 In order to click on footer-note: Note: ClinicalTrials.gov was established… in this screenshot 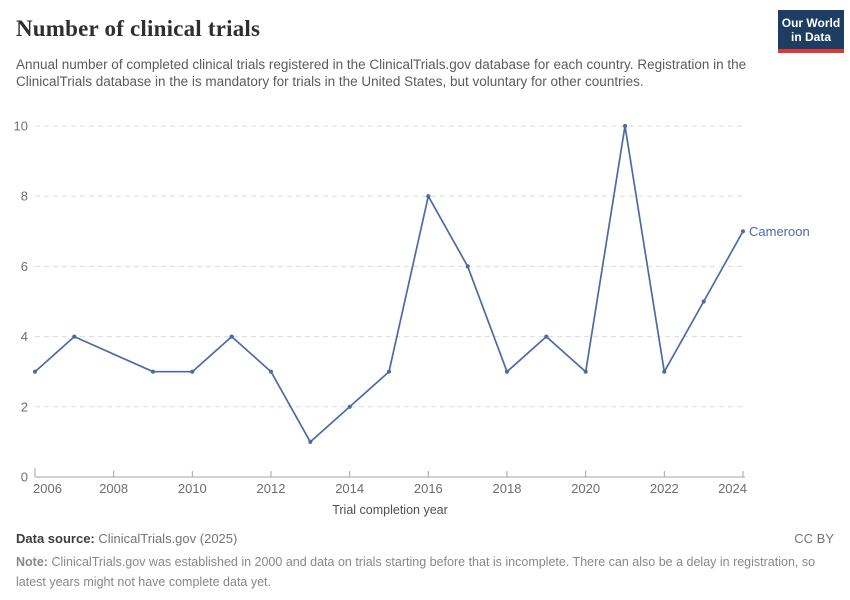, I will do `click(425, 572)`.